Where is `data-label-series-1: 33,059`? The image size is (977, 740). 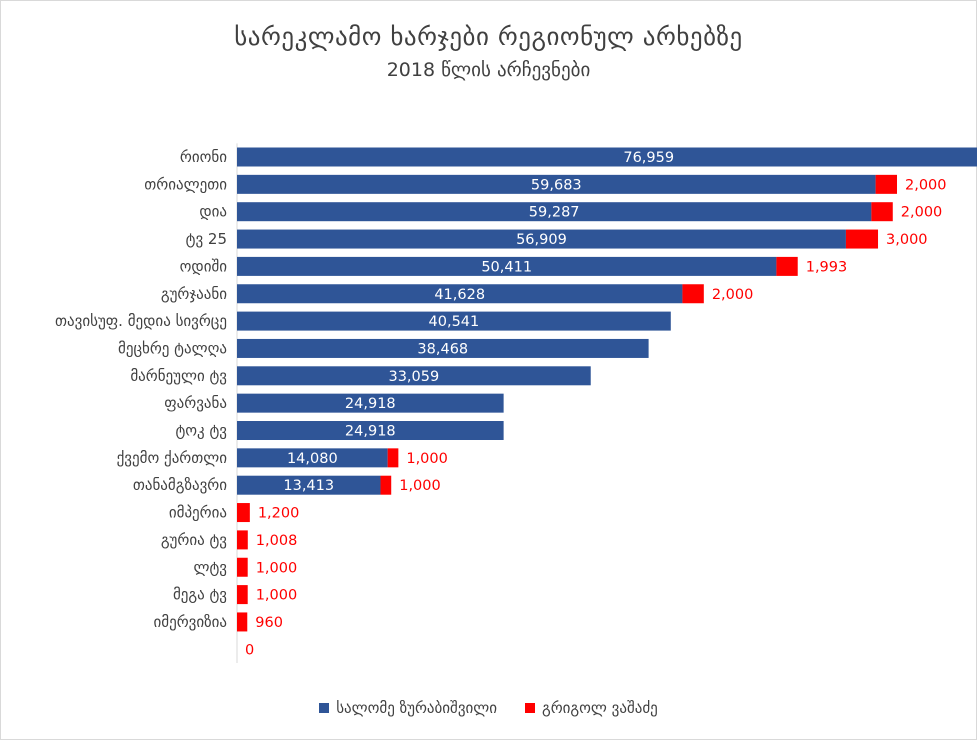 data-label-series-1: 33,059 is located at coordinates (413, 377).